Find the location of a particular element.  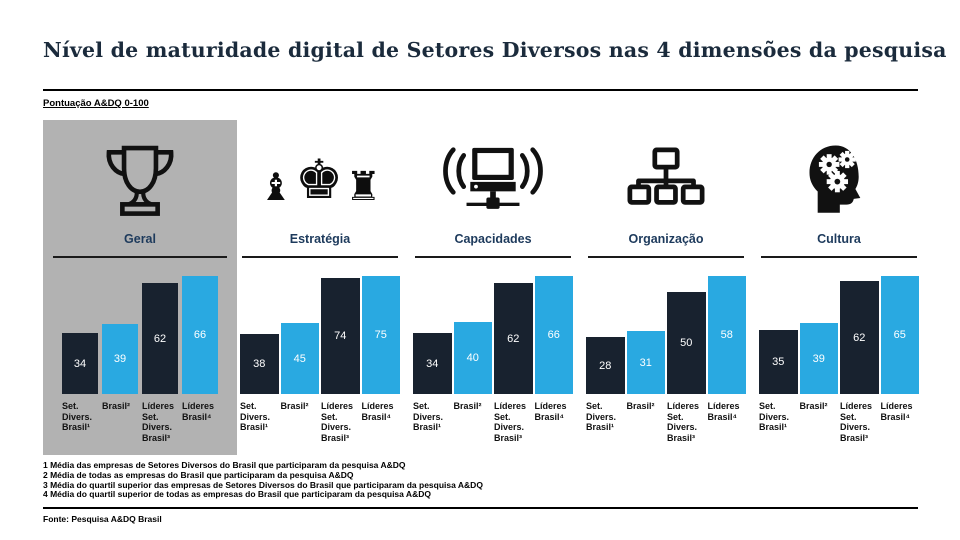

bar-value: 65 is located at coordinates (899, 335).